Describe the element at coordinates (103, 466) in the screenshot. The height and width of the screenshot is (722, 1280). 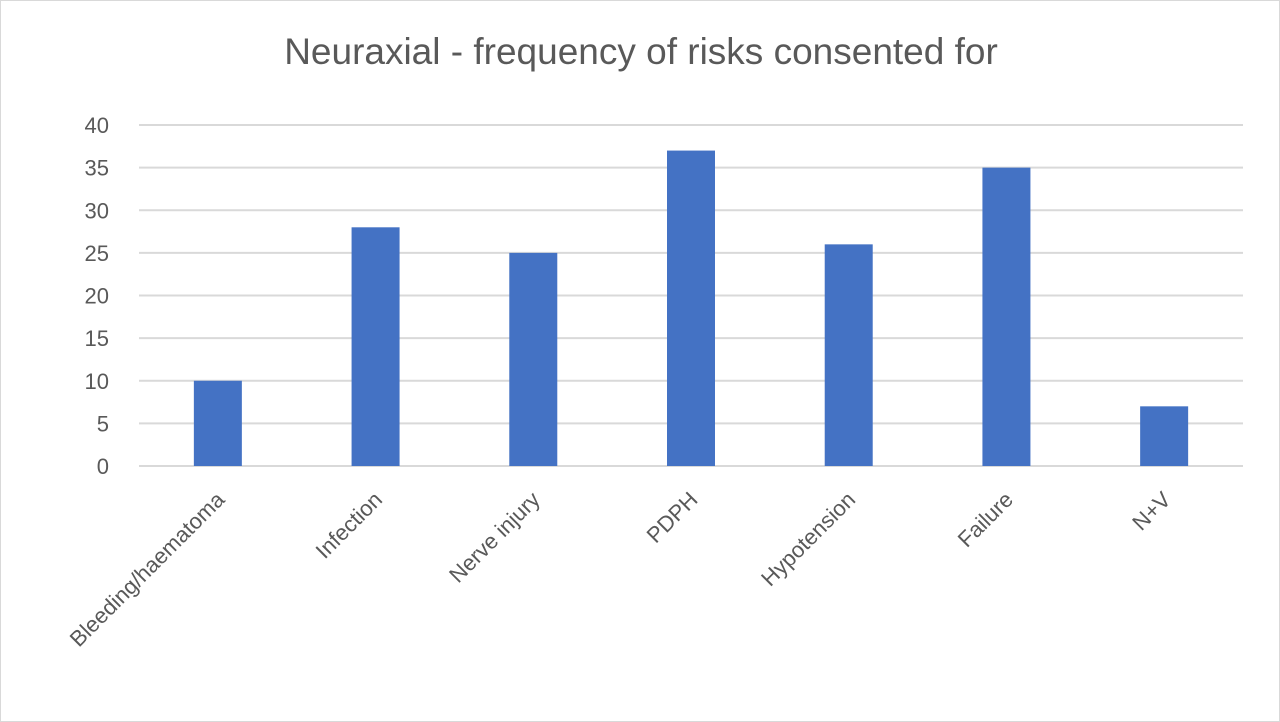
I see `y-tick-label: 0` at that location.